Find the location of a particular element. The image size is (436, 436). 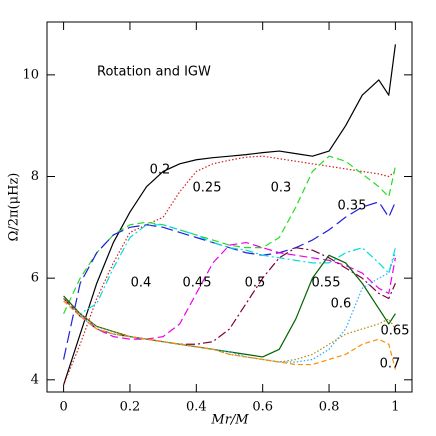

series-label: 0.25 is located at coordinates (207, 188).